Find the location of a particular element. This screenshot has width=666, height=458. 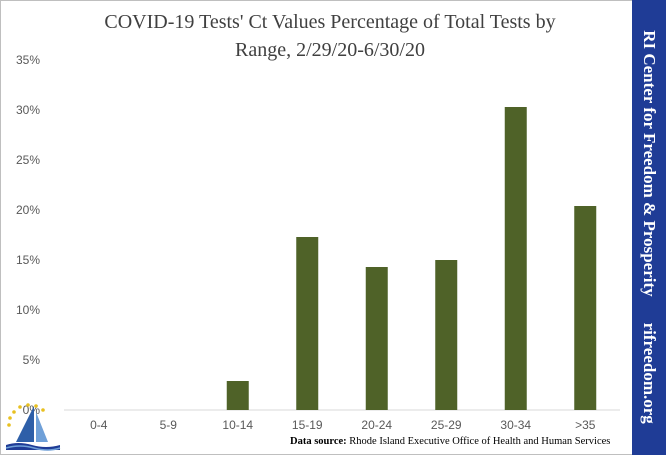

y-tick-label: 5% is located at coordinates (32, 360).